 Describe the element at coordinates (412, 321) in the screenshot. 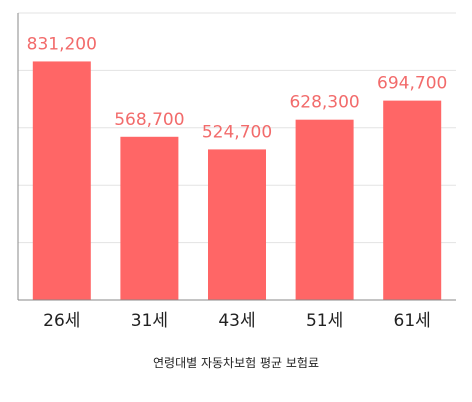

I see `x-tick-label-5: 61세` at that location.